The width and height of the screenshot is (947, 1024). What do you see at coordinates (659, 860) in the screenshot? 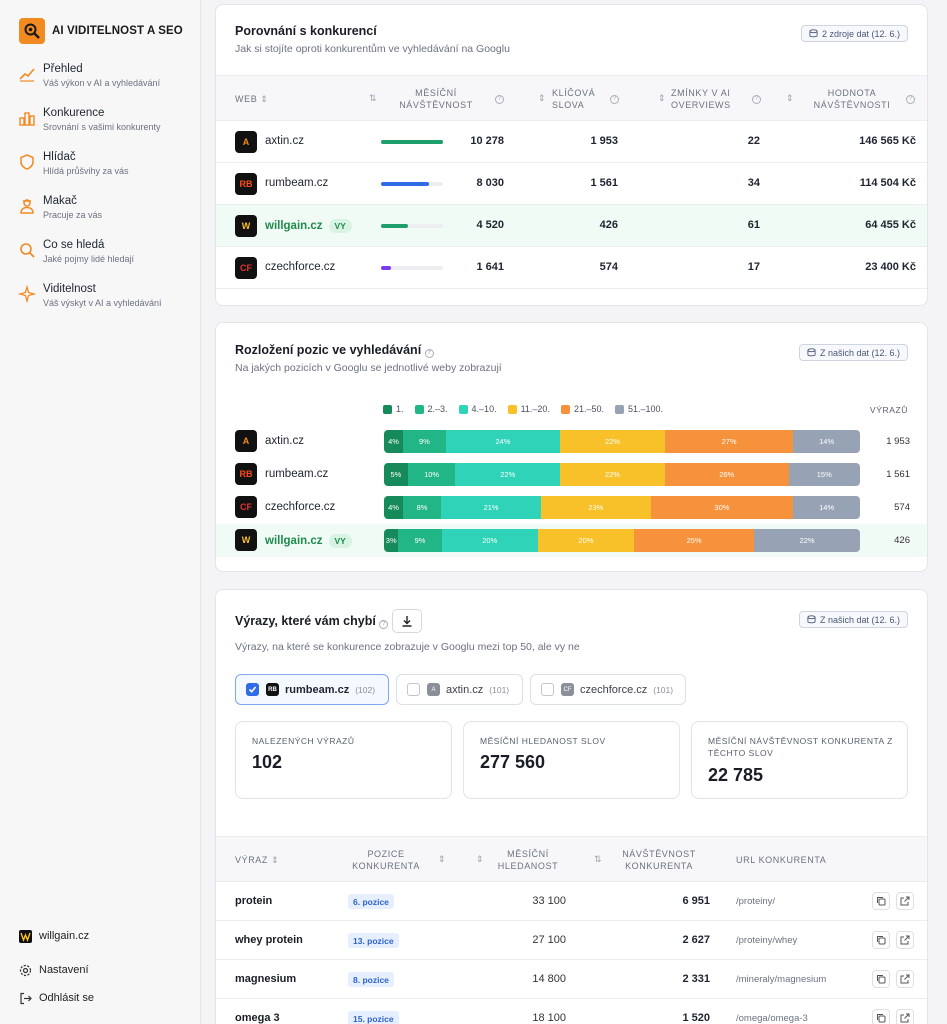
I see `col-competitor-traffic: NÁVŠTĚVNOST KONKURENTA` at bounding box center [659, 860].